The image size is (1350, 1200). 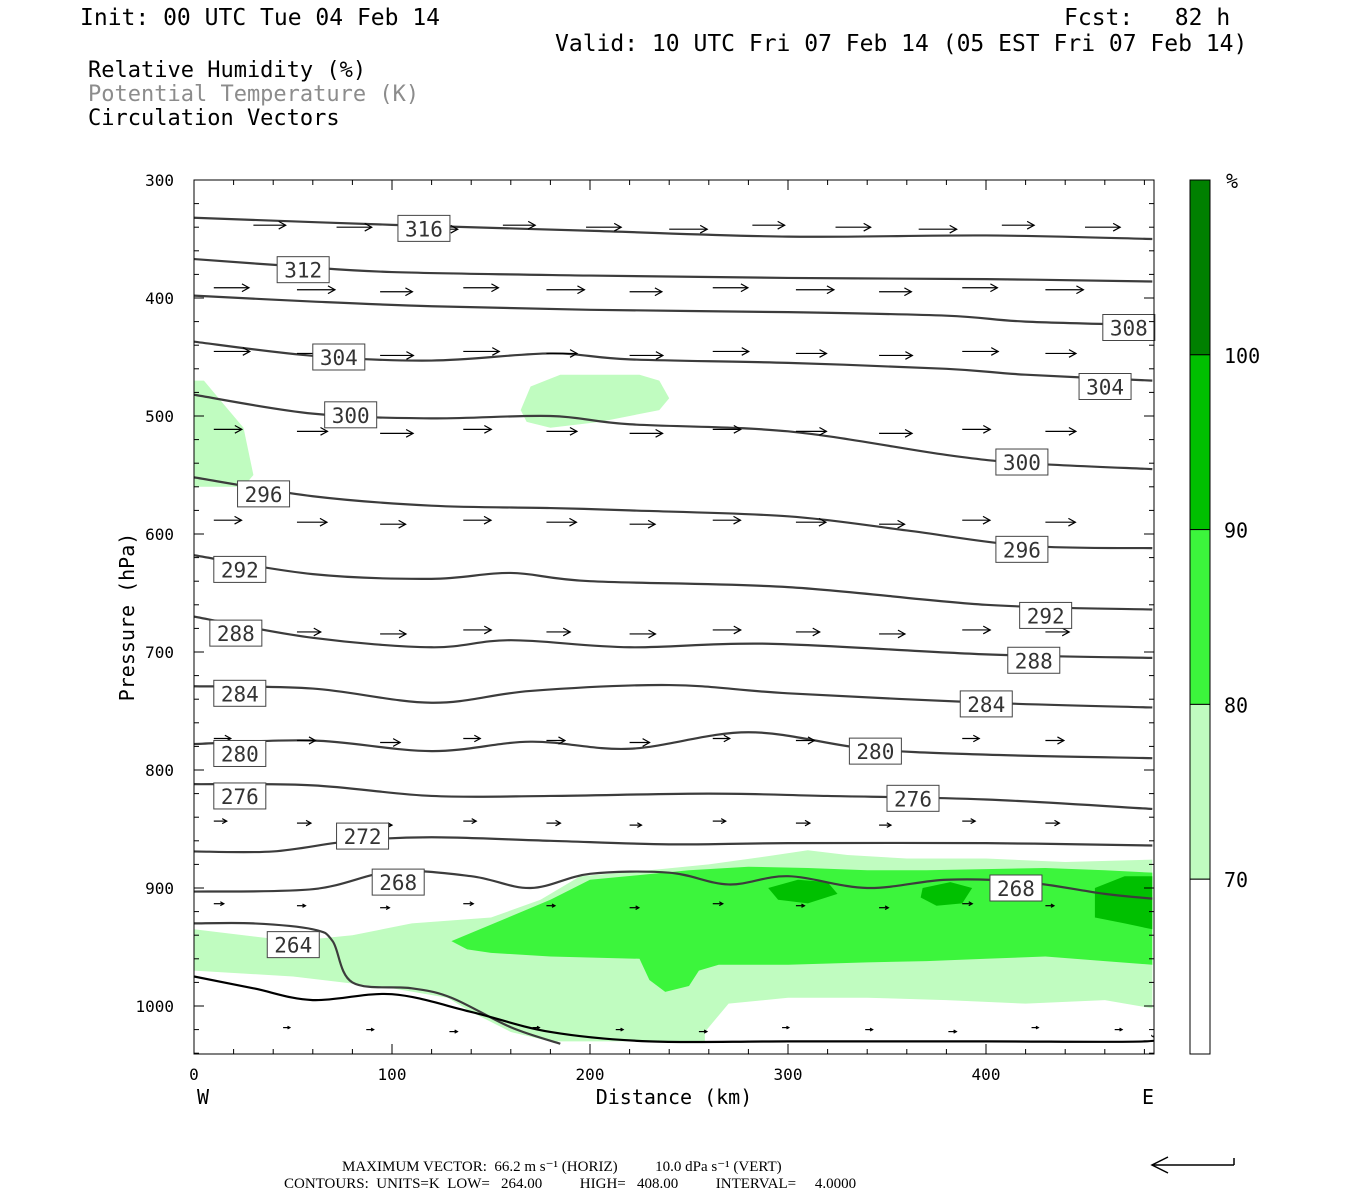 What do you see at coordinates (159, 888) in the screenshot?
I see `y-tick-label-900: 900` at bounding box center [159, 888].